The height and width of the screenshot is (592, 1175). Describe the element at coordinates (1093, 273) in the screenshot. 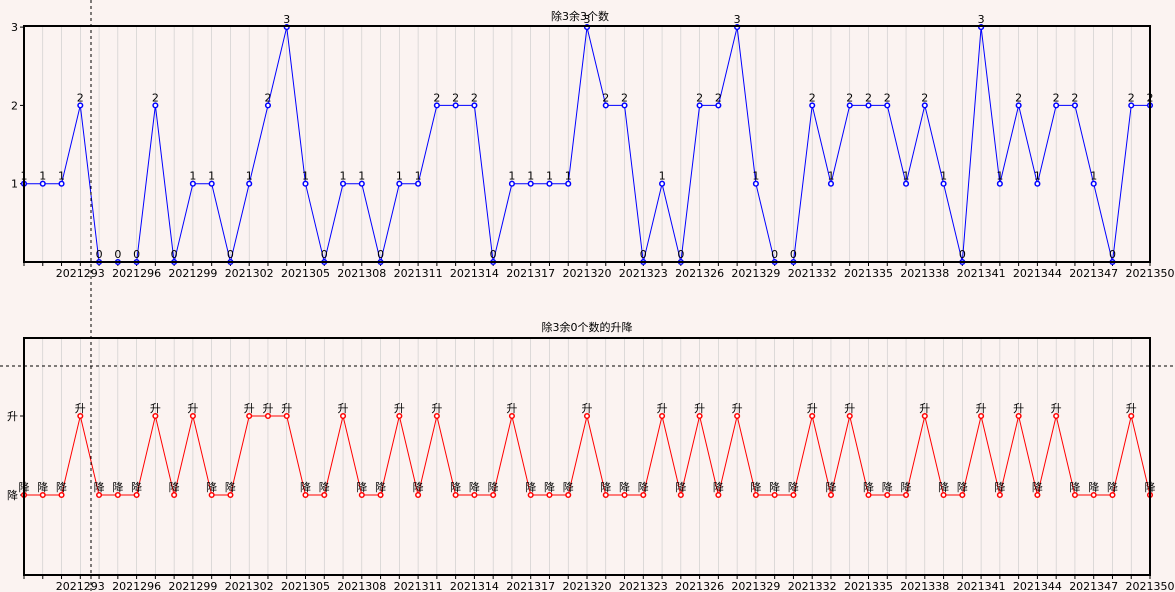

I see `x-tick-label: 2021347` at that location.